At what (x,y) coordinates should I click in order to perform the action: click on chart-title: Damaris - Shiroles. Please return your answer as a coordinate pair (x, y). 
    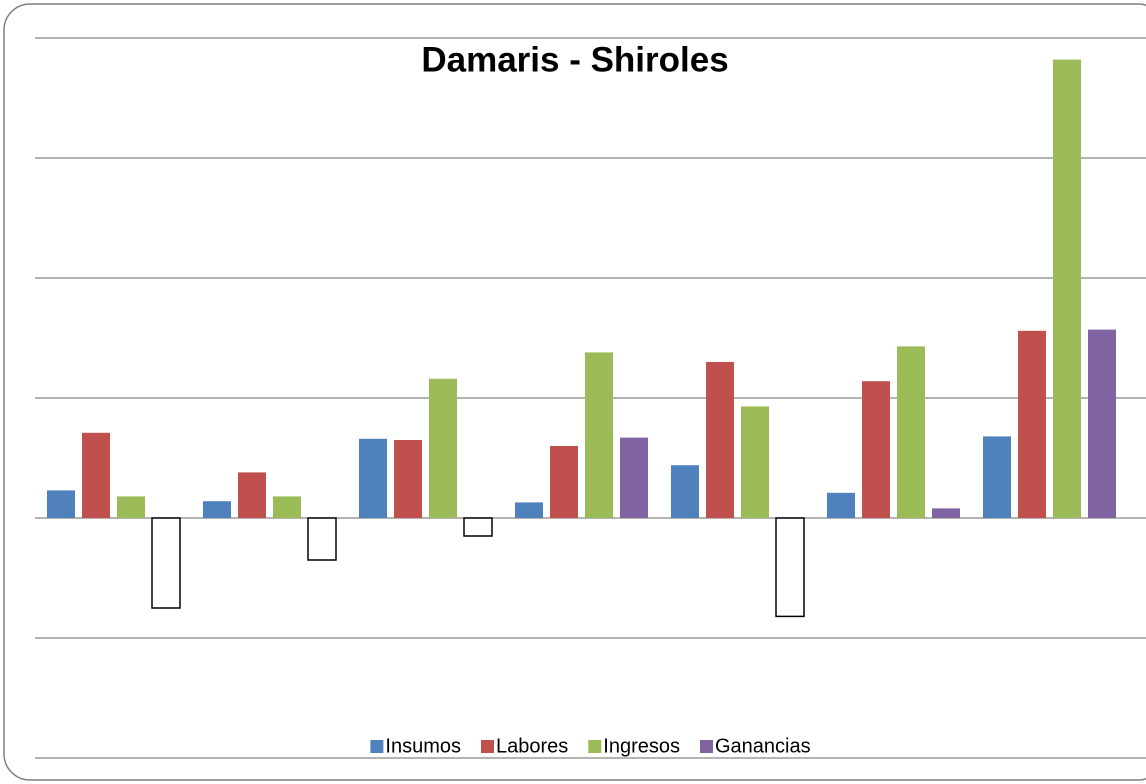
    Looking at the image, I should click on (574, 59).